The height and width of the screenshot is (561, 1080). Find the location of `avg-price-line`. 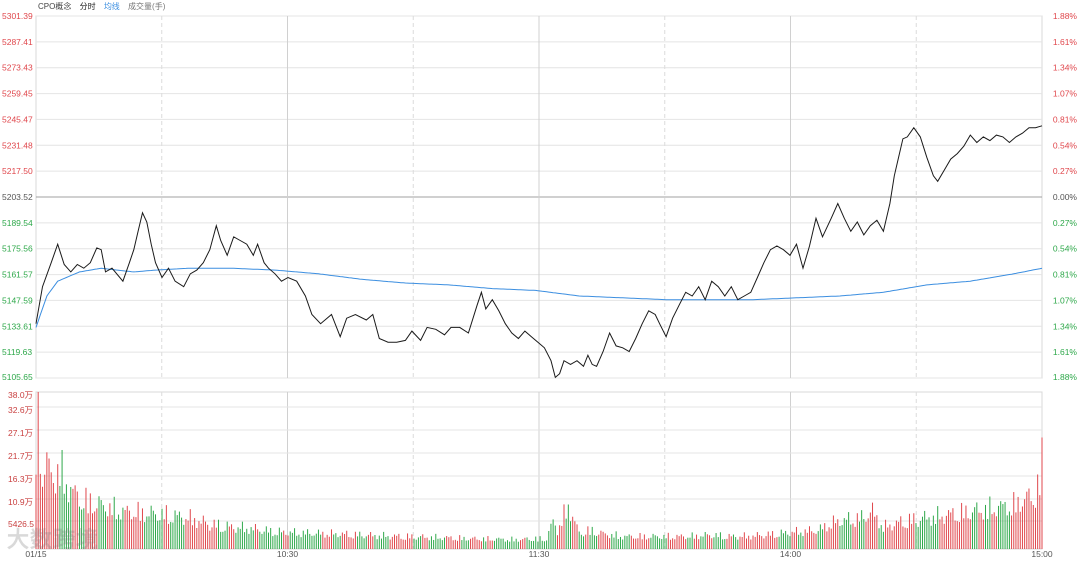

avg-price-line is located at coordinates (539, 297).